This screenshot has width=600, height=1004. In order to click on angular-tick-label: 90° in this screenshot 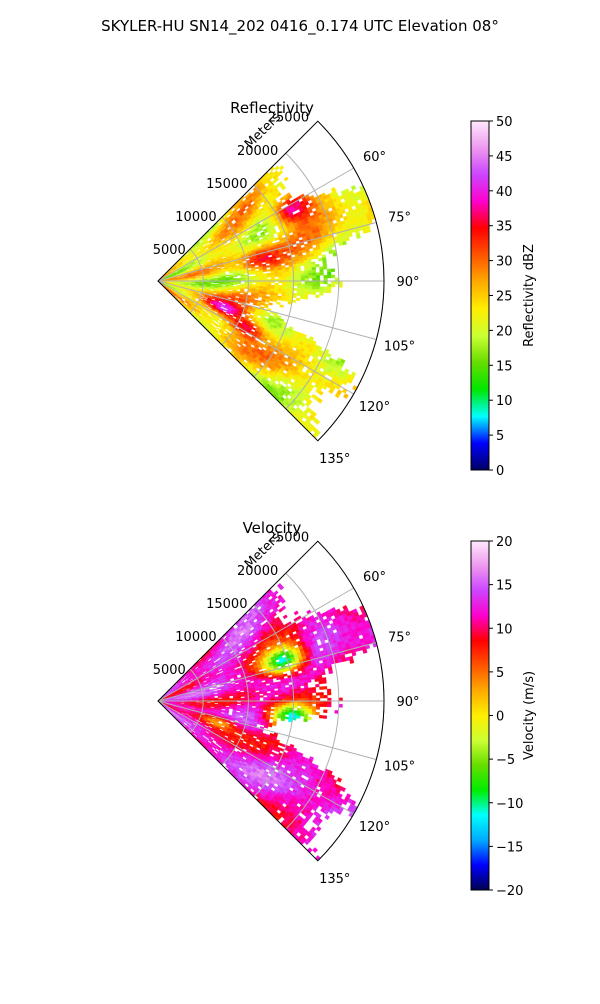, I will do `click(407, 282)`.